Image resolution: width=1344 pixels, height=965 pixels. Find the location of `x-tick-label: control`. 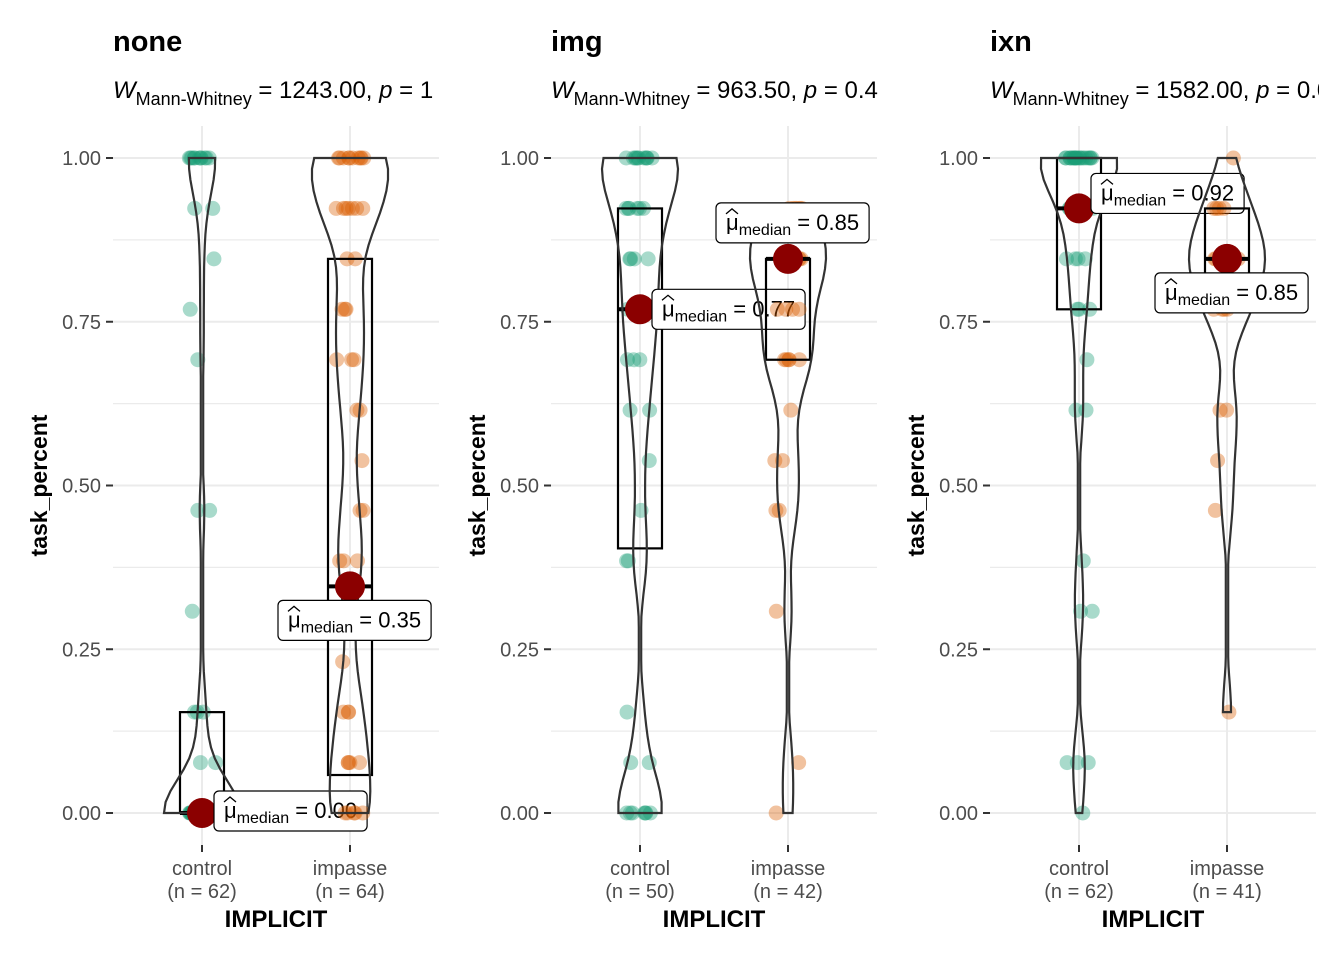

x-tick-label: control is located at coordinates (202, 869).